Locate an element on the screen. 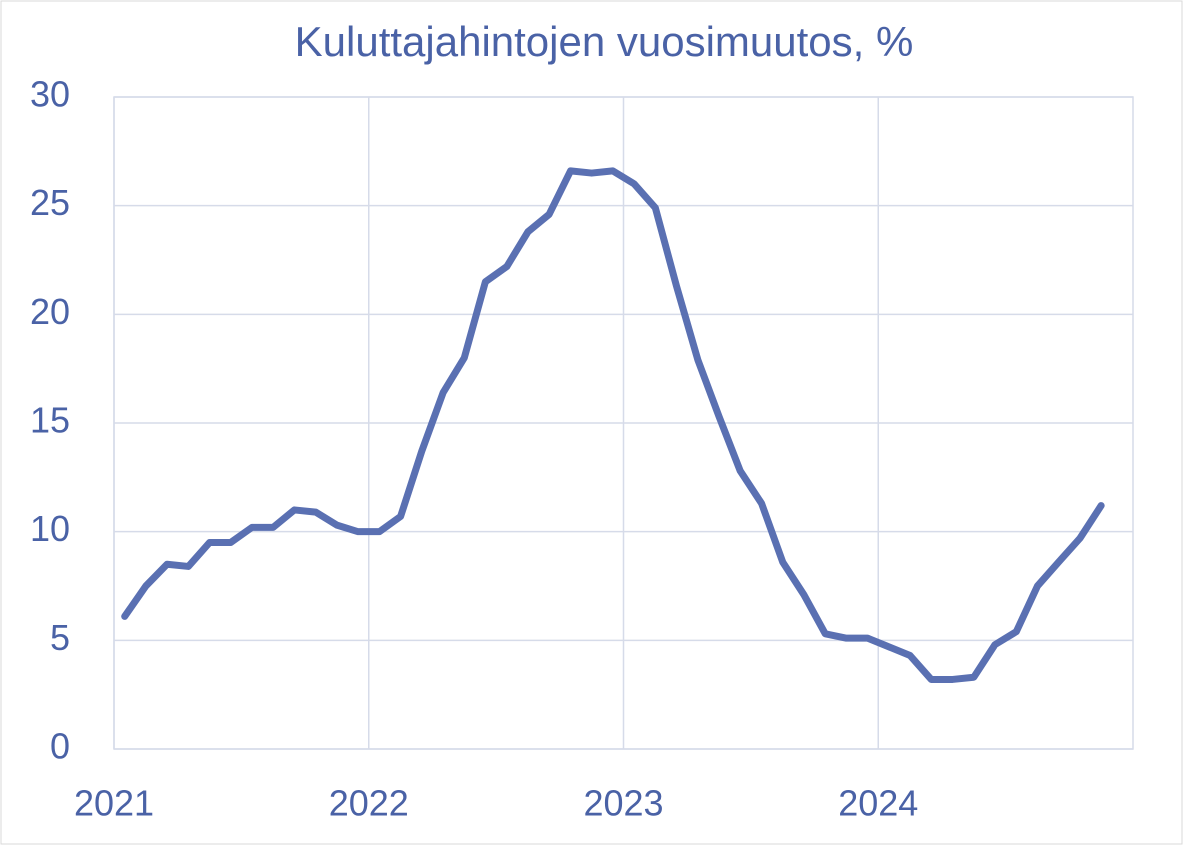  y-tick-label: 10 is located at coordinates (50, 528).